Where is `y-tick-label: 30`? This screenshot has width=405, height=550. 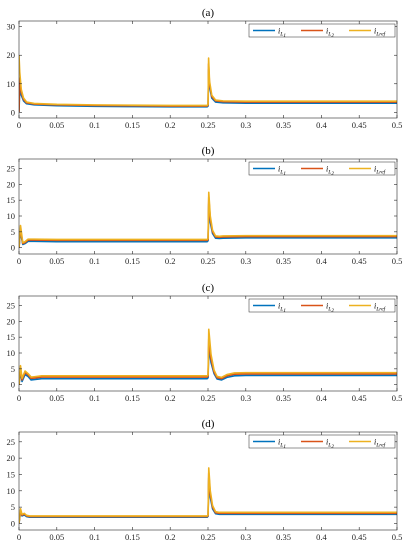 y-tick-label: 30 is located at coordinates (11, 27).